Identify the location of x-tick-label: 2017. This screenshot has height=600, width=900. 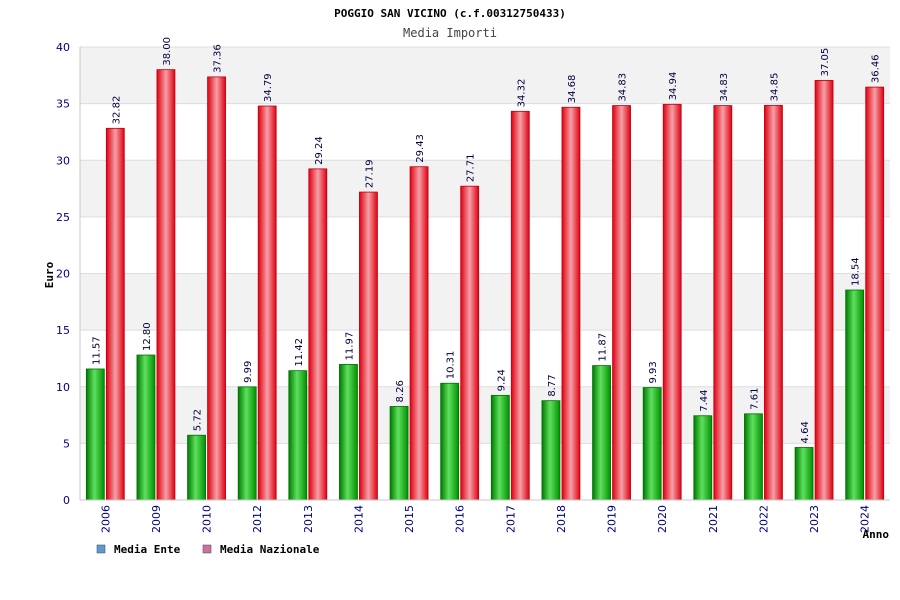
(510, 519).